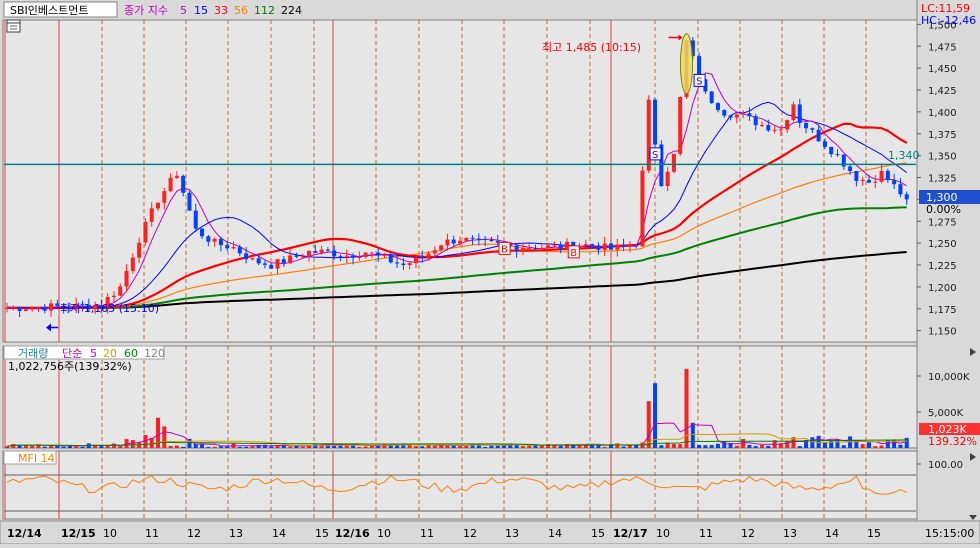 The image size is (980, 548). Describe the element at coordinates (655, 154) in the screenshot. I see `sell-signal` at that location.